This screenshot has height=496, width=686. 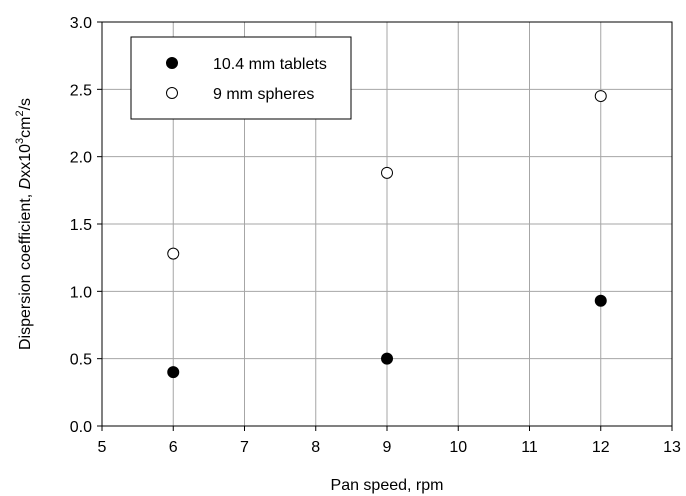 I want to click on y-axis-title-sup2: 2, so click(x=20, y=113).